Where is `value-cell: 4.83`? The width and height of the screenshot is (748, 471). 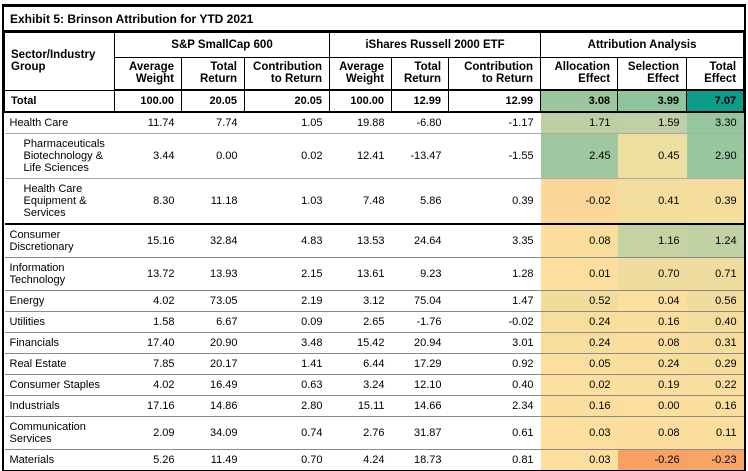
value-cell: 4.83 is located at coordinates (287, 241).